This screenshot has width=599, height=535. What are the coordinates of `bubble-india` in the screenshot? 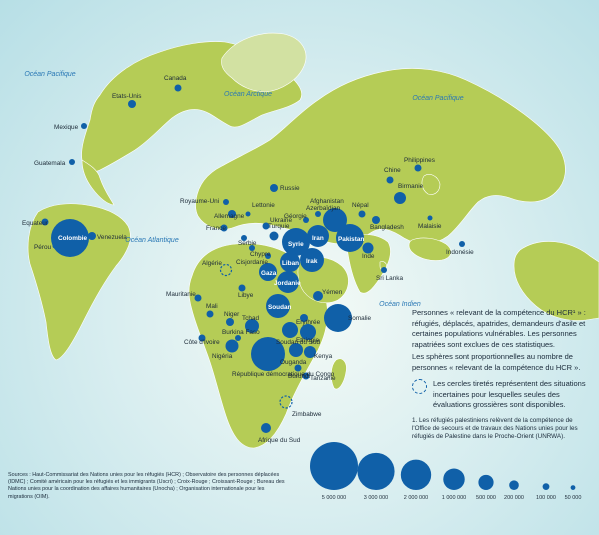 It's located at (368, 248).